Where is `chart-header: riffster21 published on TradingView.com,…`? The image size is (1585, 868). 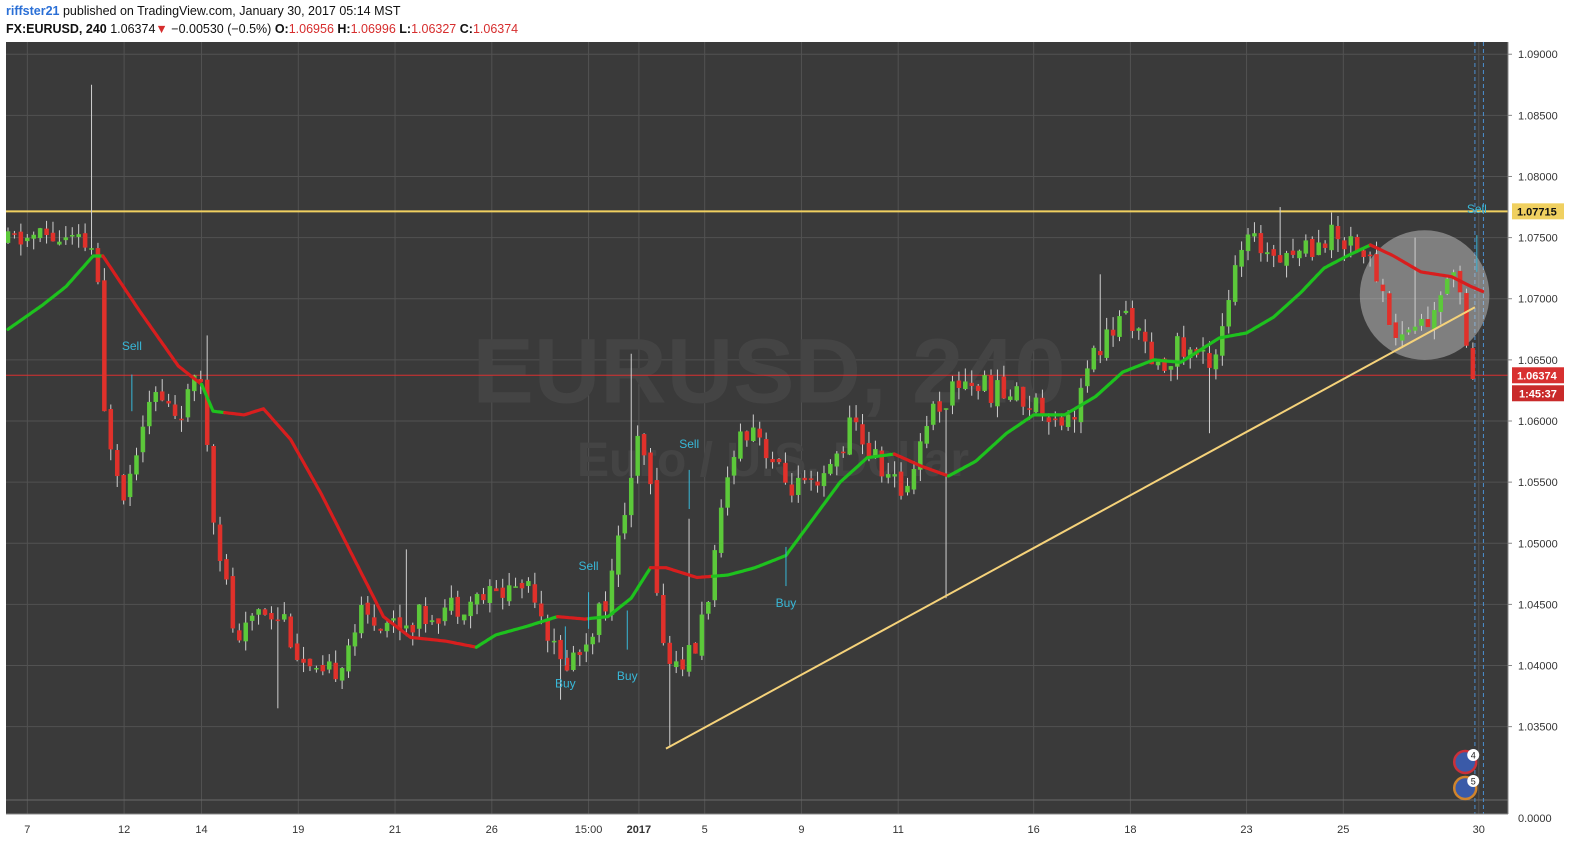 chart-header: riffster21 published on TradingView.com,… is located at coordinates (792, 21).